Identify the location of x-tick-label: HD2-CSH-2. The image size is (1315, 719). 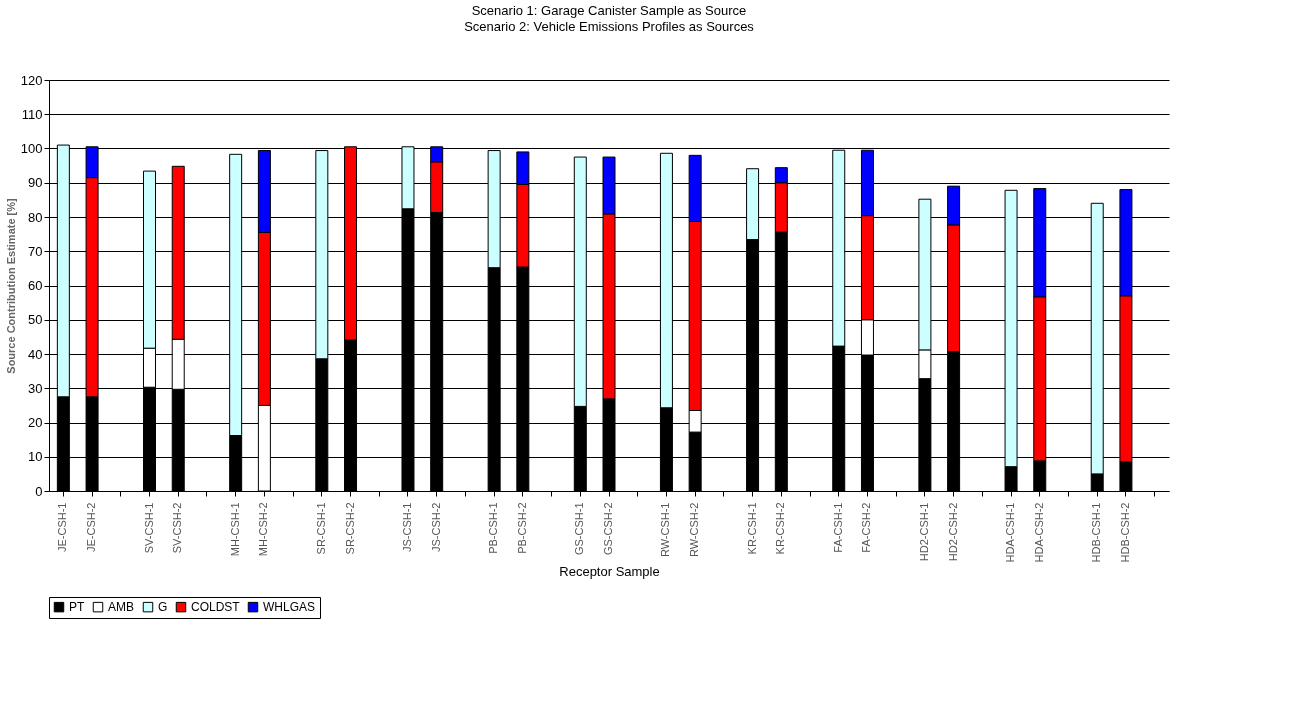
(952, 532).